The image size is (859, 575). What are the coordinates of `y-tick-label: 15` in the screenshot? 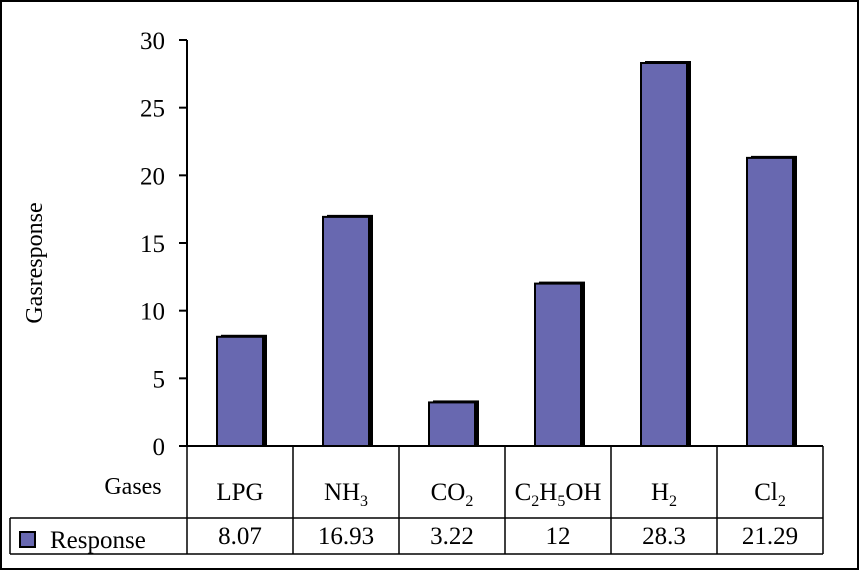 It's located at (152, 244).